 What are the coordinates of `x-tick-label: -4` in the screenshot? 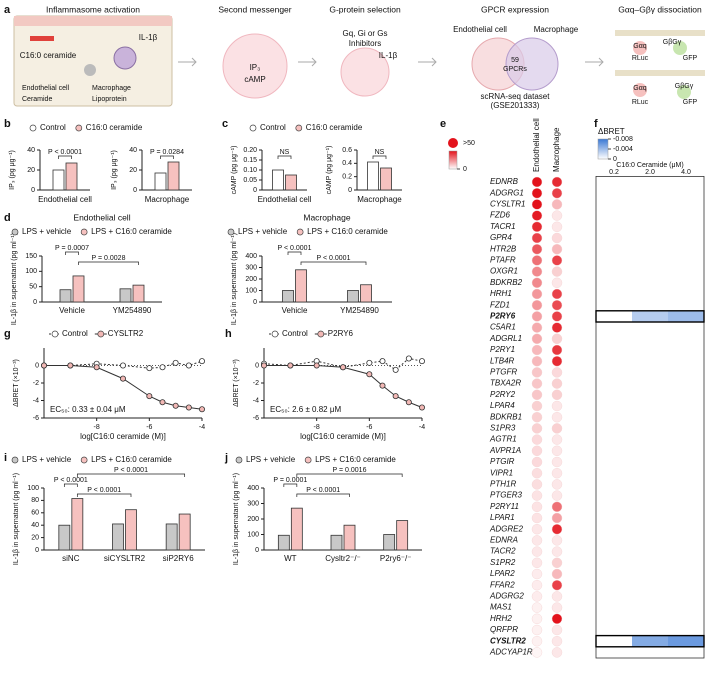 It's located at (202, 427).